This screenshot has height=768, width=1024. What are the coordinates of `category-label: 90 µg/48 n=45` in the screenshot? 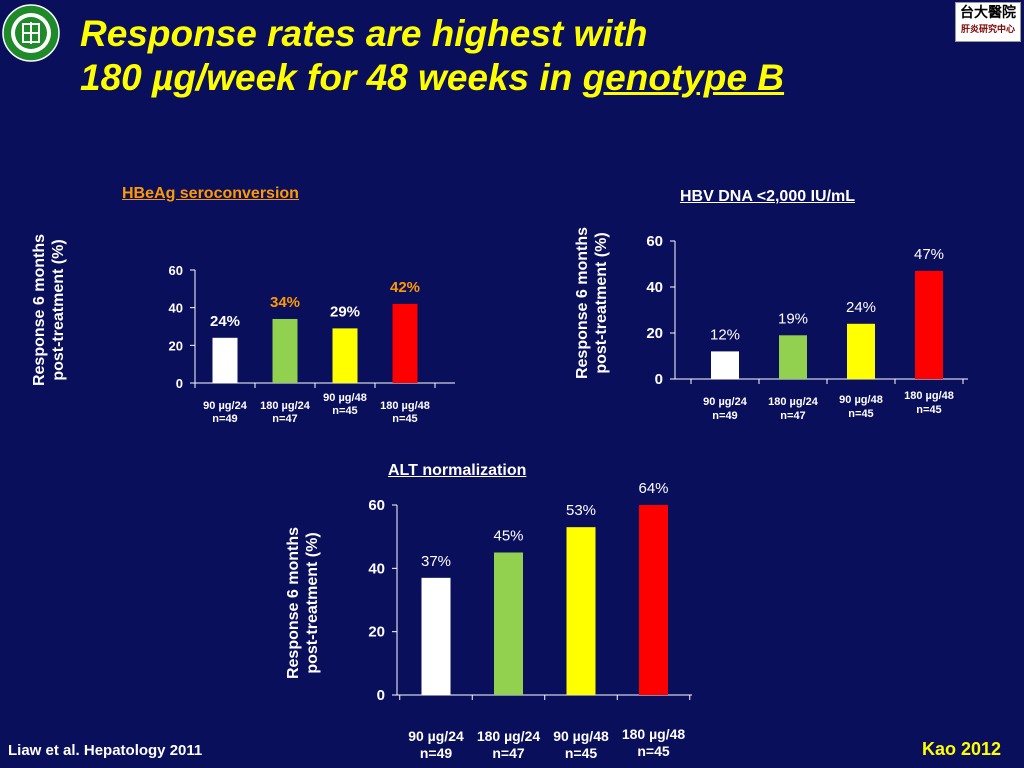 It's located at (581, 745).